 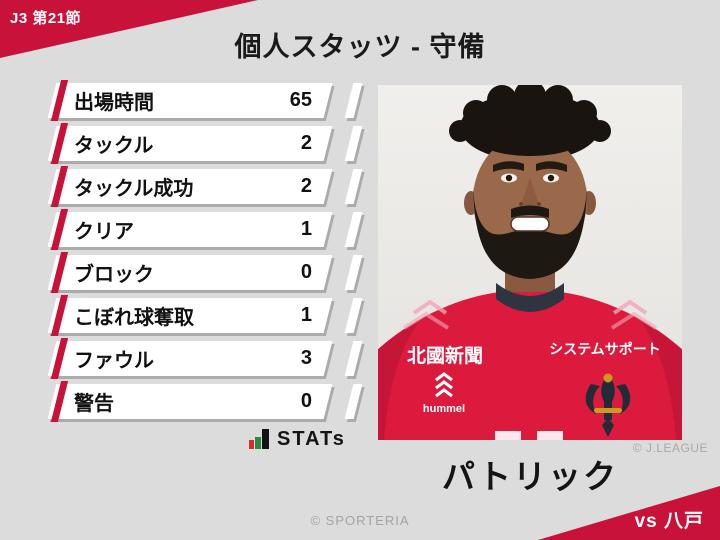 What do you see at coordinates (205, 358) in the screenshot?
I see `stat-row: ファウル 3` at bounding box center [205, 358].